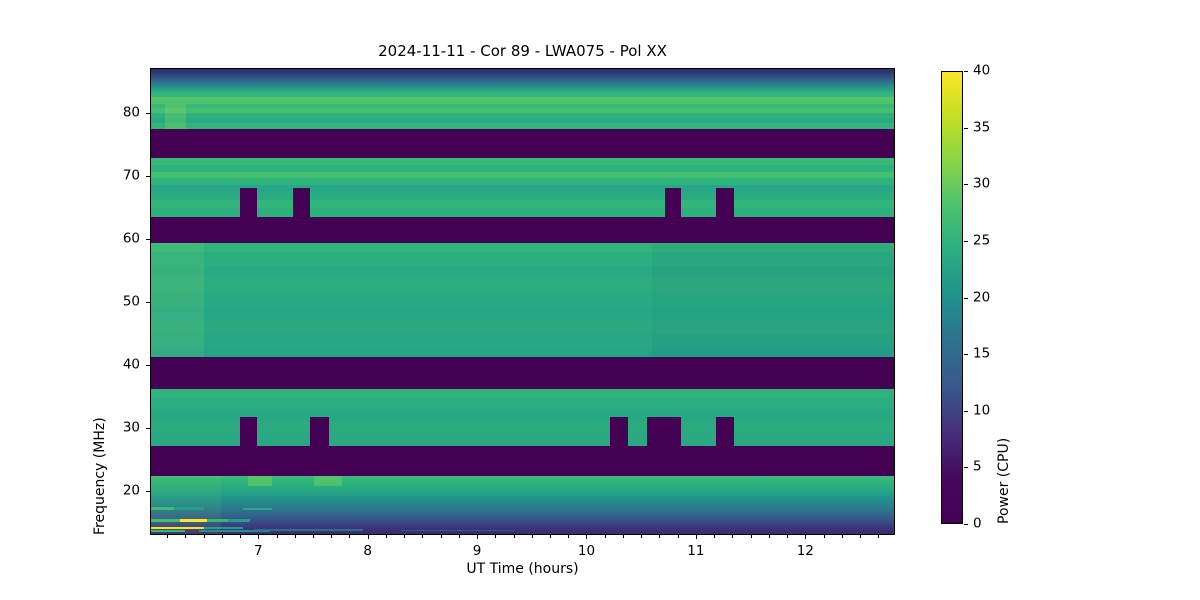 This screenshot has height=600, width=1200. I want to click on x-tick-label: 11, so click(696, 551).